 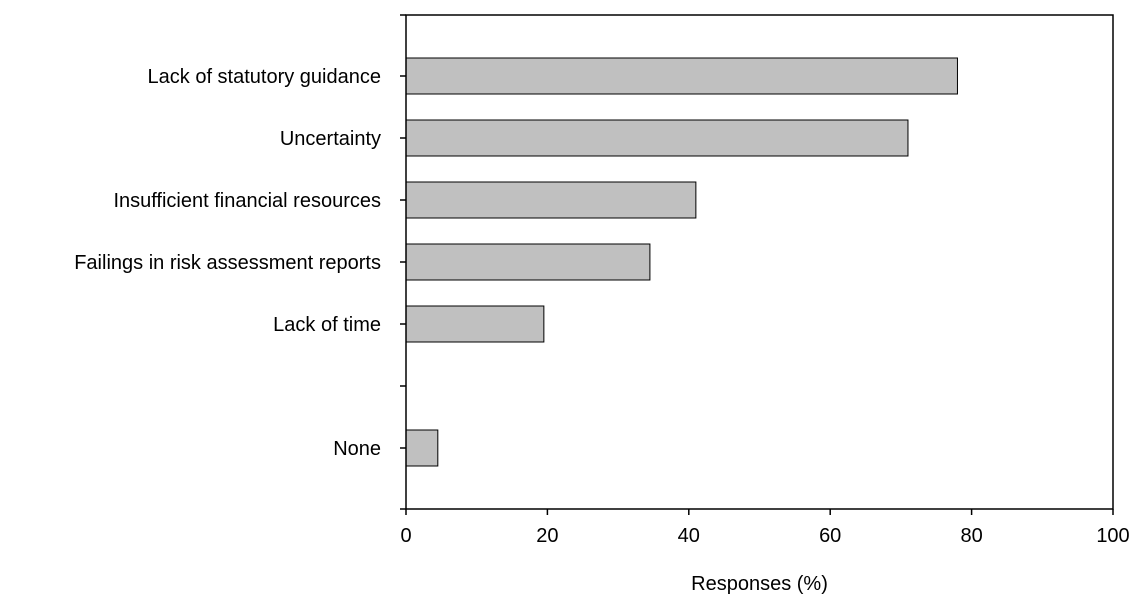 What do you see at coordinates (689, 536) in the screenshot?
I see `x-tick-label: 40` at bounding box center [689, 536].